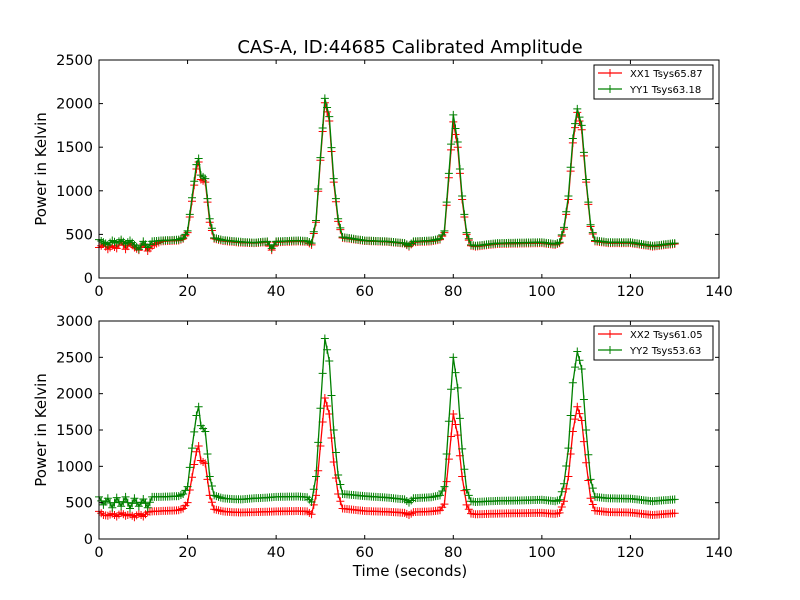  I want to click on top-chart-ylabel: Power in Kelvin, so click(41, 169).